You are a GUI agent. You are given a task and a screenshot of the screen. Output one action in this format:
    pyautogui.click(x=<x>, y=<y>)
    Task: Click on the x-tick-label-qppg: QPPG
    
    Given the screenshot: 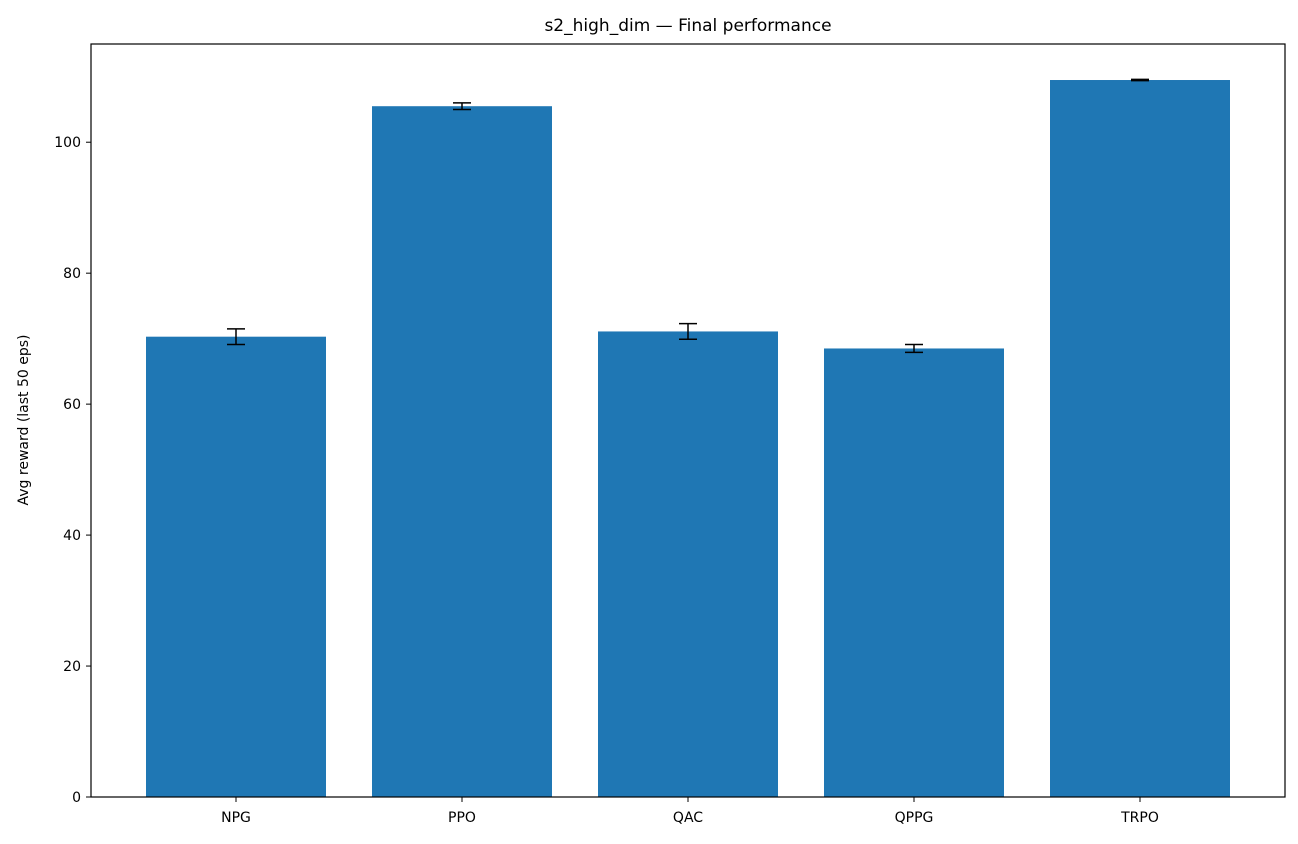 What is the action you would take?
    pyautogui.click(x=914, y=818)
    